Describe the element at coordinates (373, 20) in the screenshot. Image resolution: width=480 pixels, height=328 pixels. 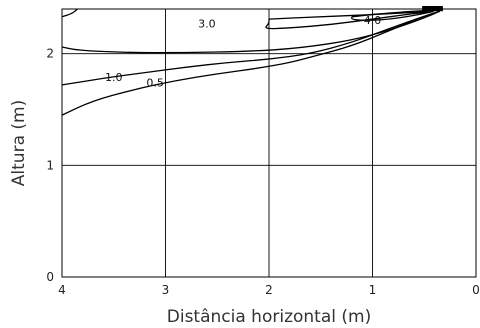
I see `contour-label: 4.0` at that location.